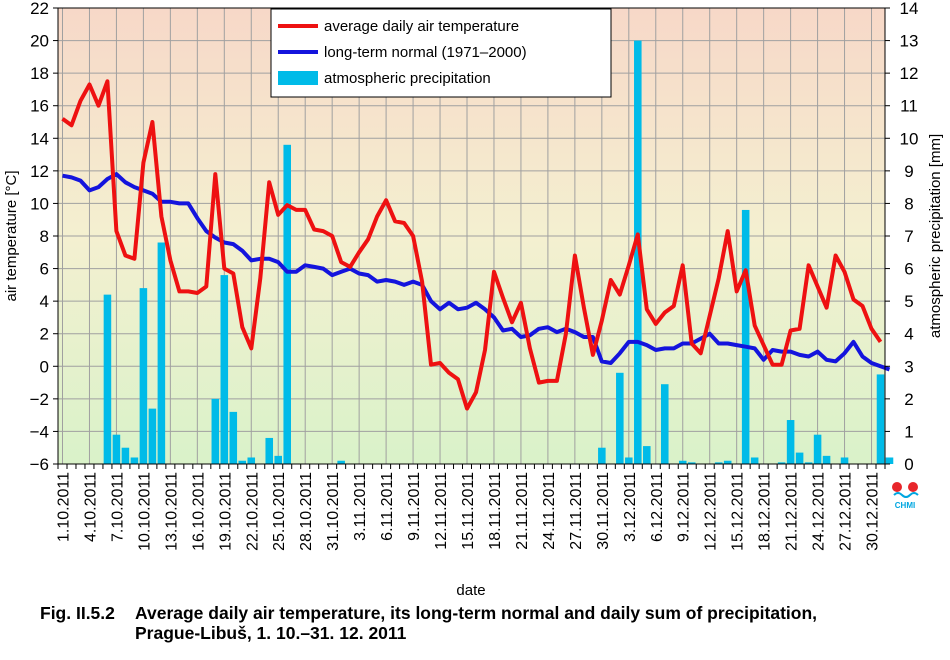 The image size is (950, 660). Describe the element at coordinates (603, 511) in the screenshot. I see `x-tick-label: 30.11.2011` at that location.